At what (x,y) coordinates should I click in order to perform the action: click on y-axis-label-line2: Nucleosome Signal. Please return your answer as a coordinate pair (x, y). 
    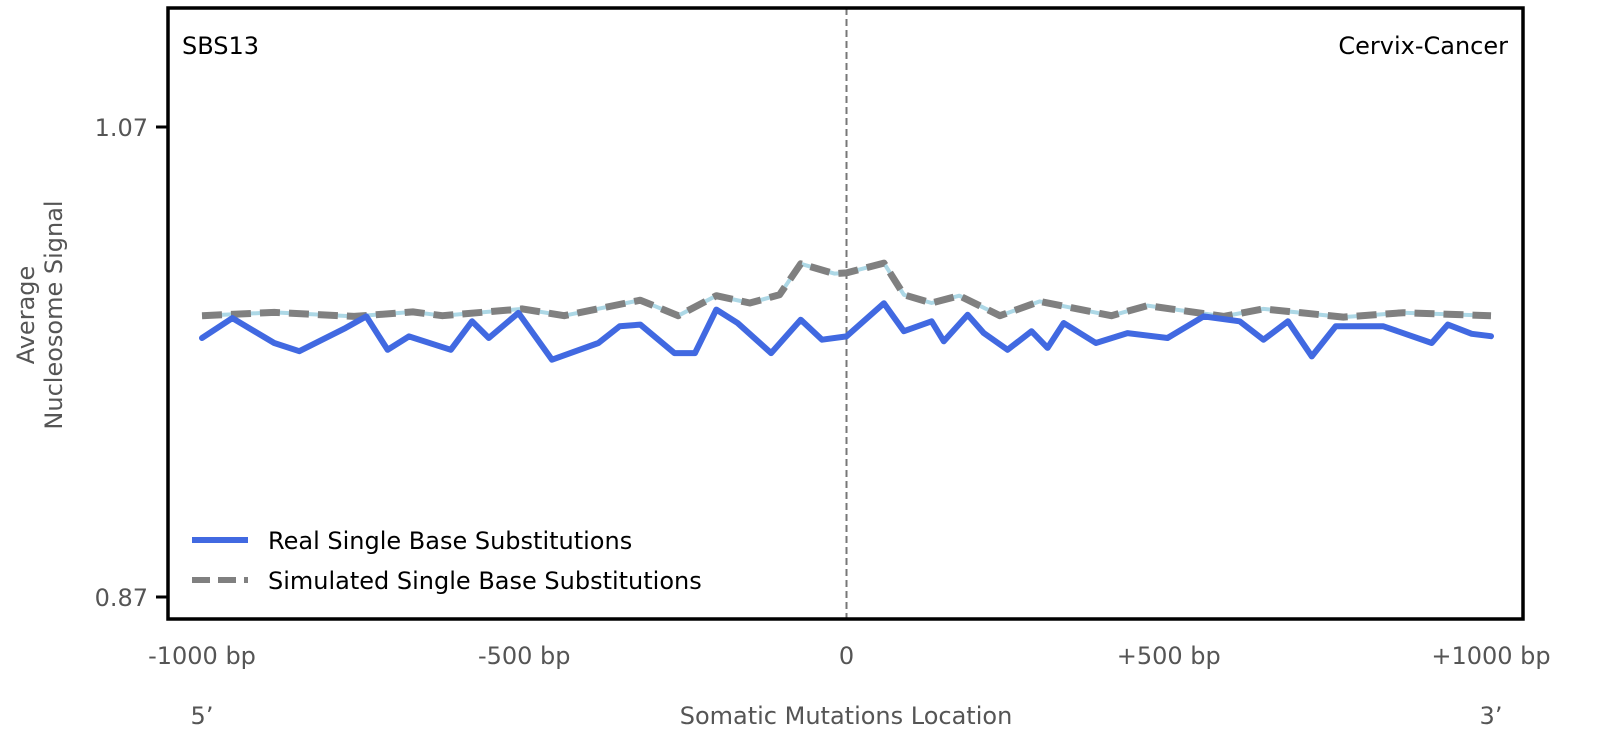
    Looking at the image, I should click on (54, 314).